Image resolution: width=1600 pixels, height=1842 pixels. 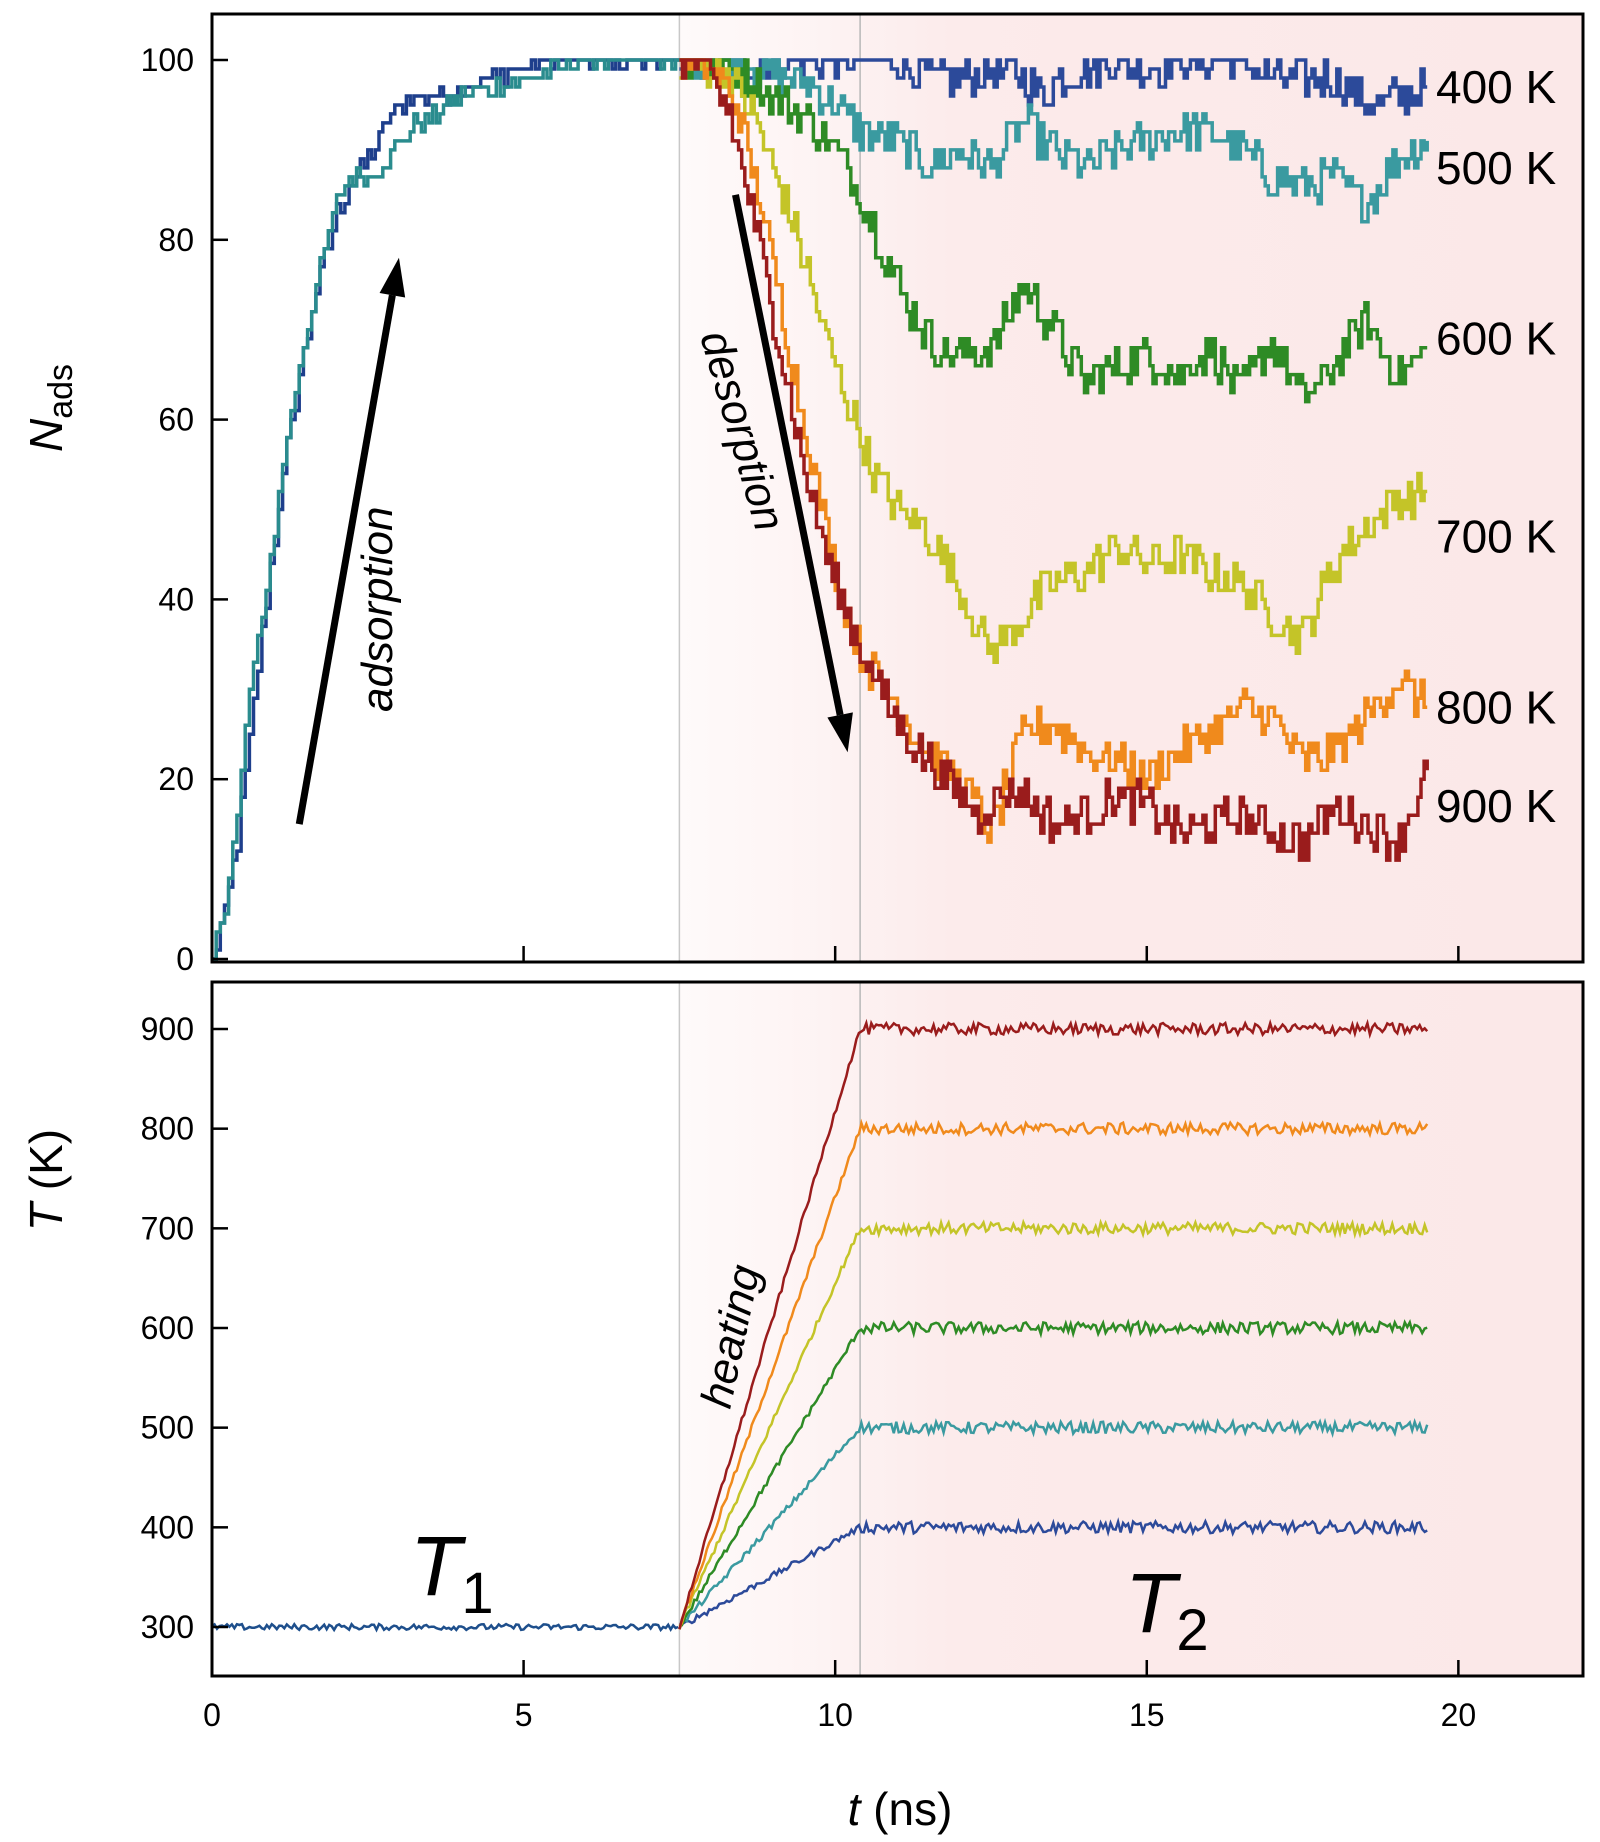 What do you see at coordinates (46, 1215) in the screenshot?
I see `bottom-y-axis-title-main: T` at bounding box center [46, 1215].